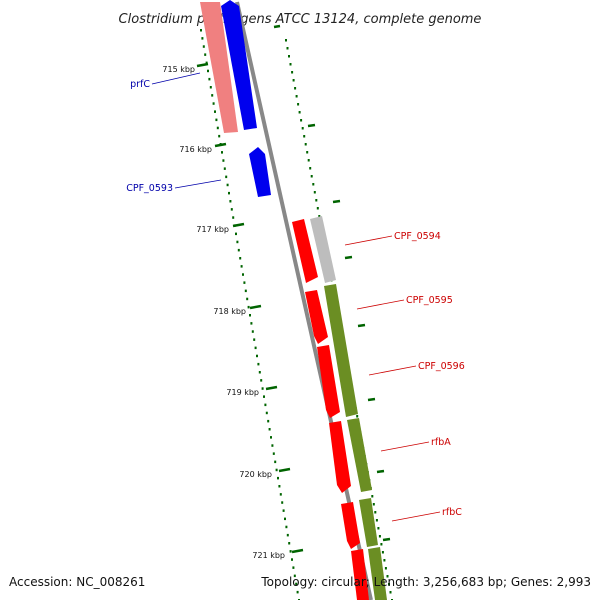 The image size is (600, 600). Describe the element at coordinates (341, 350) in the screenshot. I see `gene-CPF_0595-b` at that location.